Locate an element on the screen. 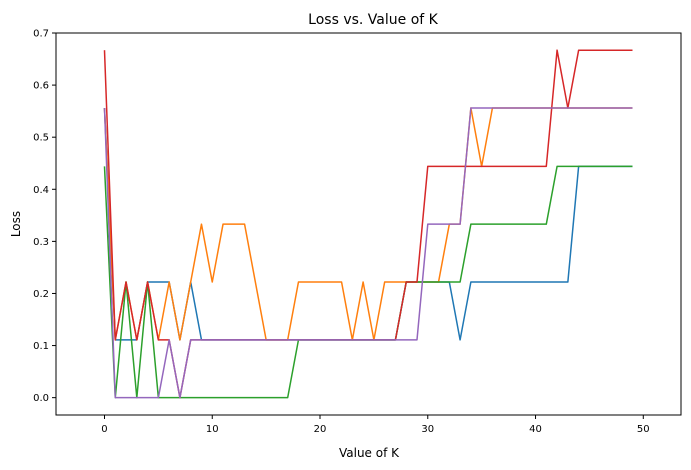 Image resolution: width=691 pixels, height=470 pixels. x-tick-label: 0 is located at coordinates (104, 429).